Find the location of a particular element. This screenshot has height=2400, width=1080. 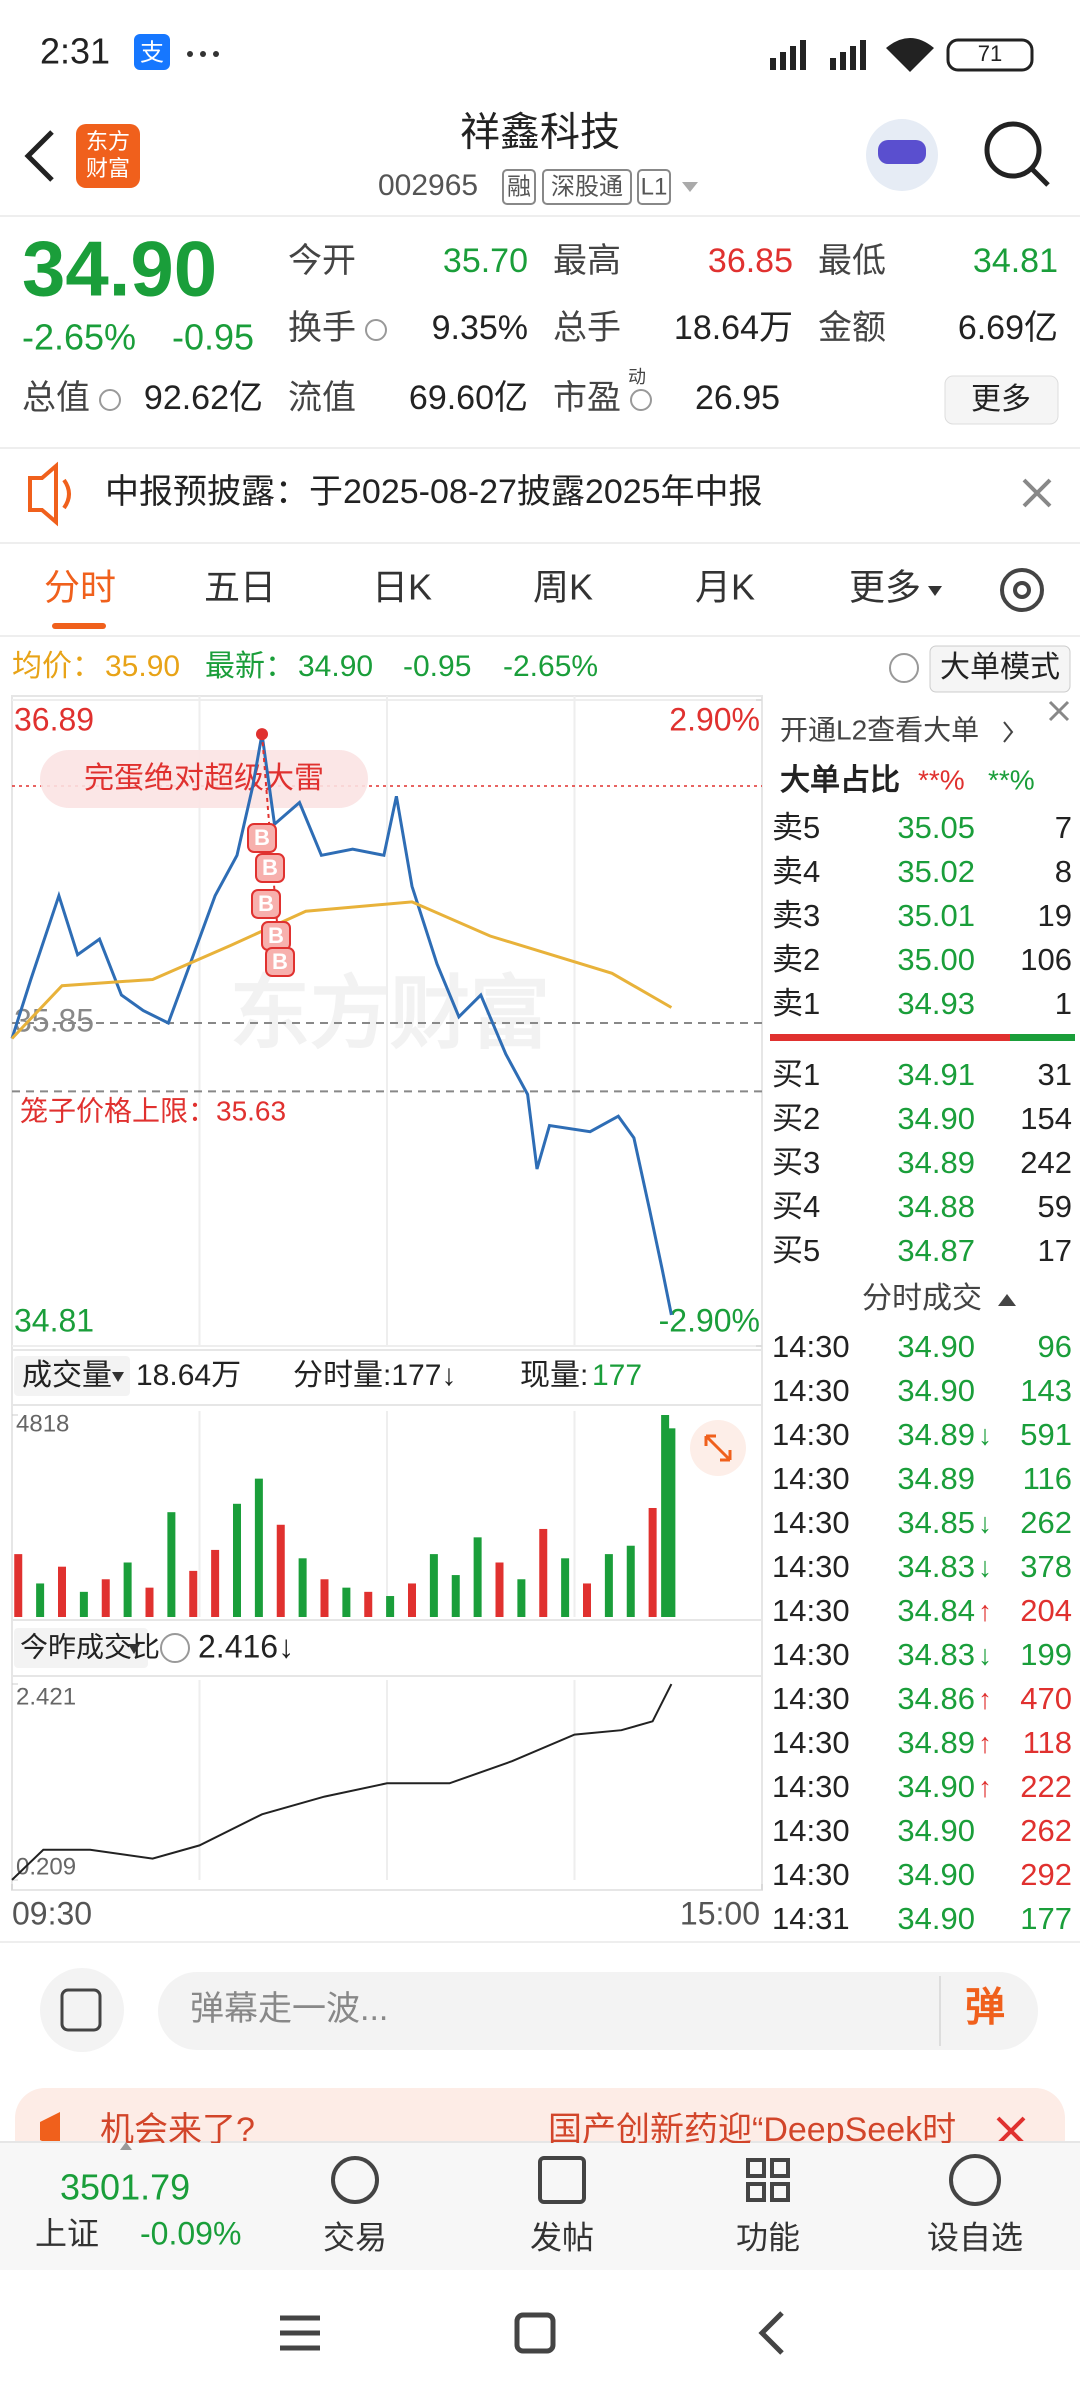

field-value: 35.70 is located at coordinates (485, 261).